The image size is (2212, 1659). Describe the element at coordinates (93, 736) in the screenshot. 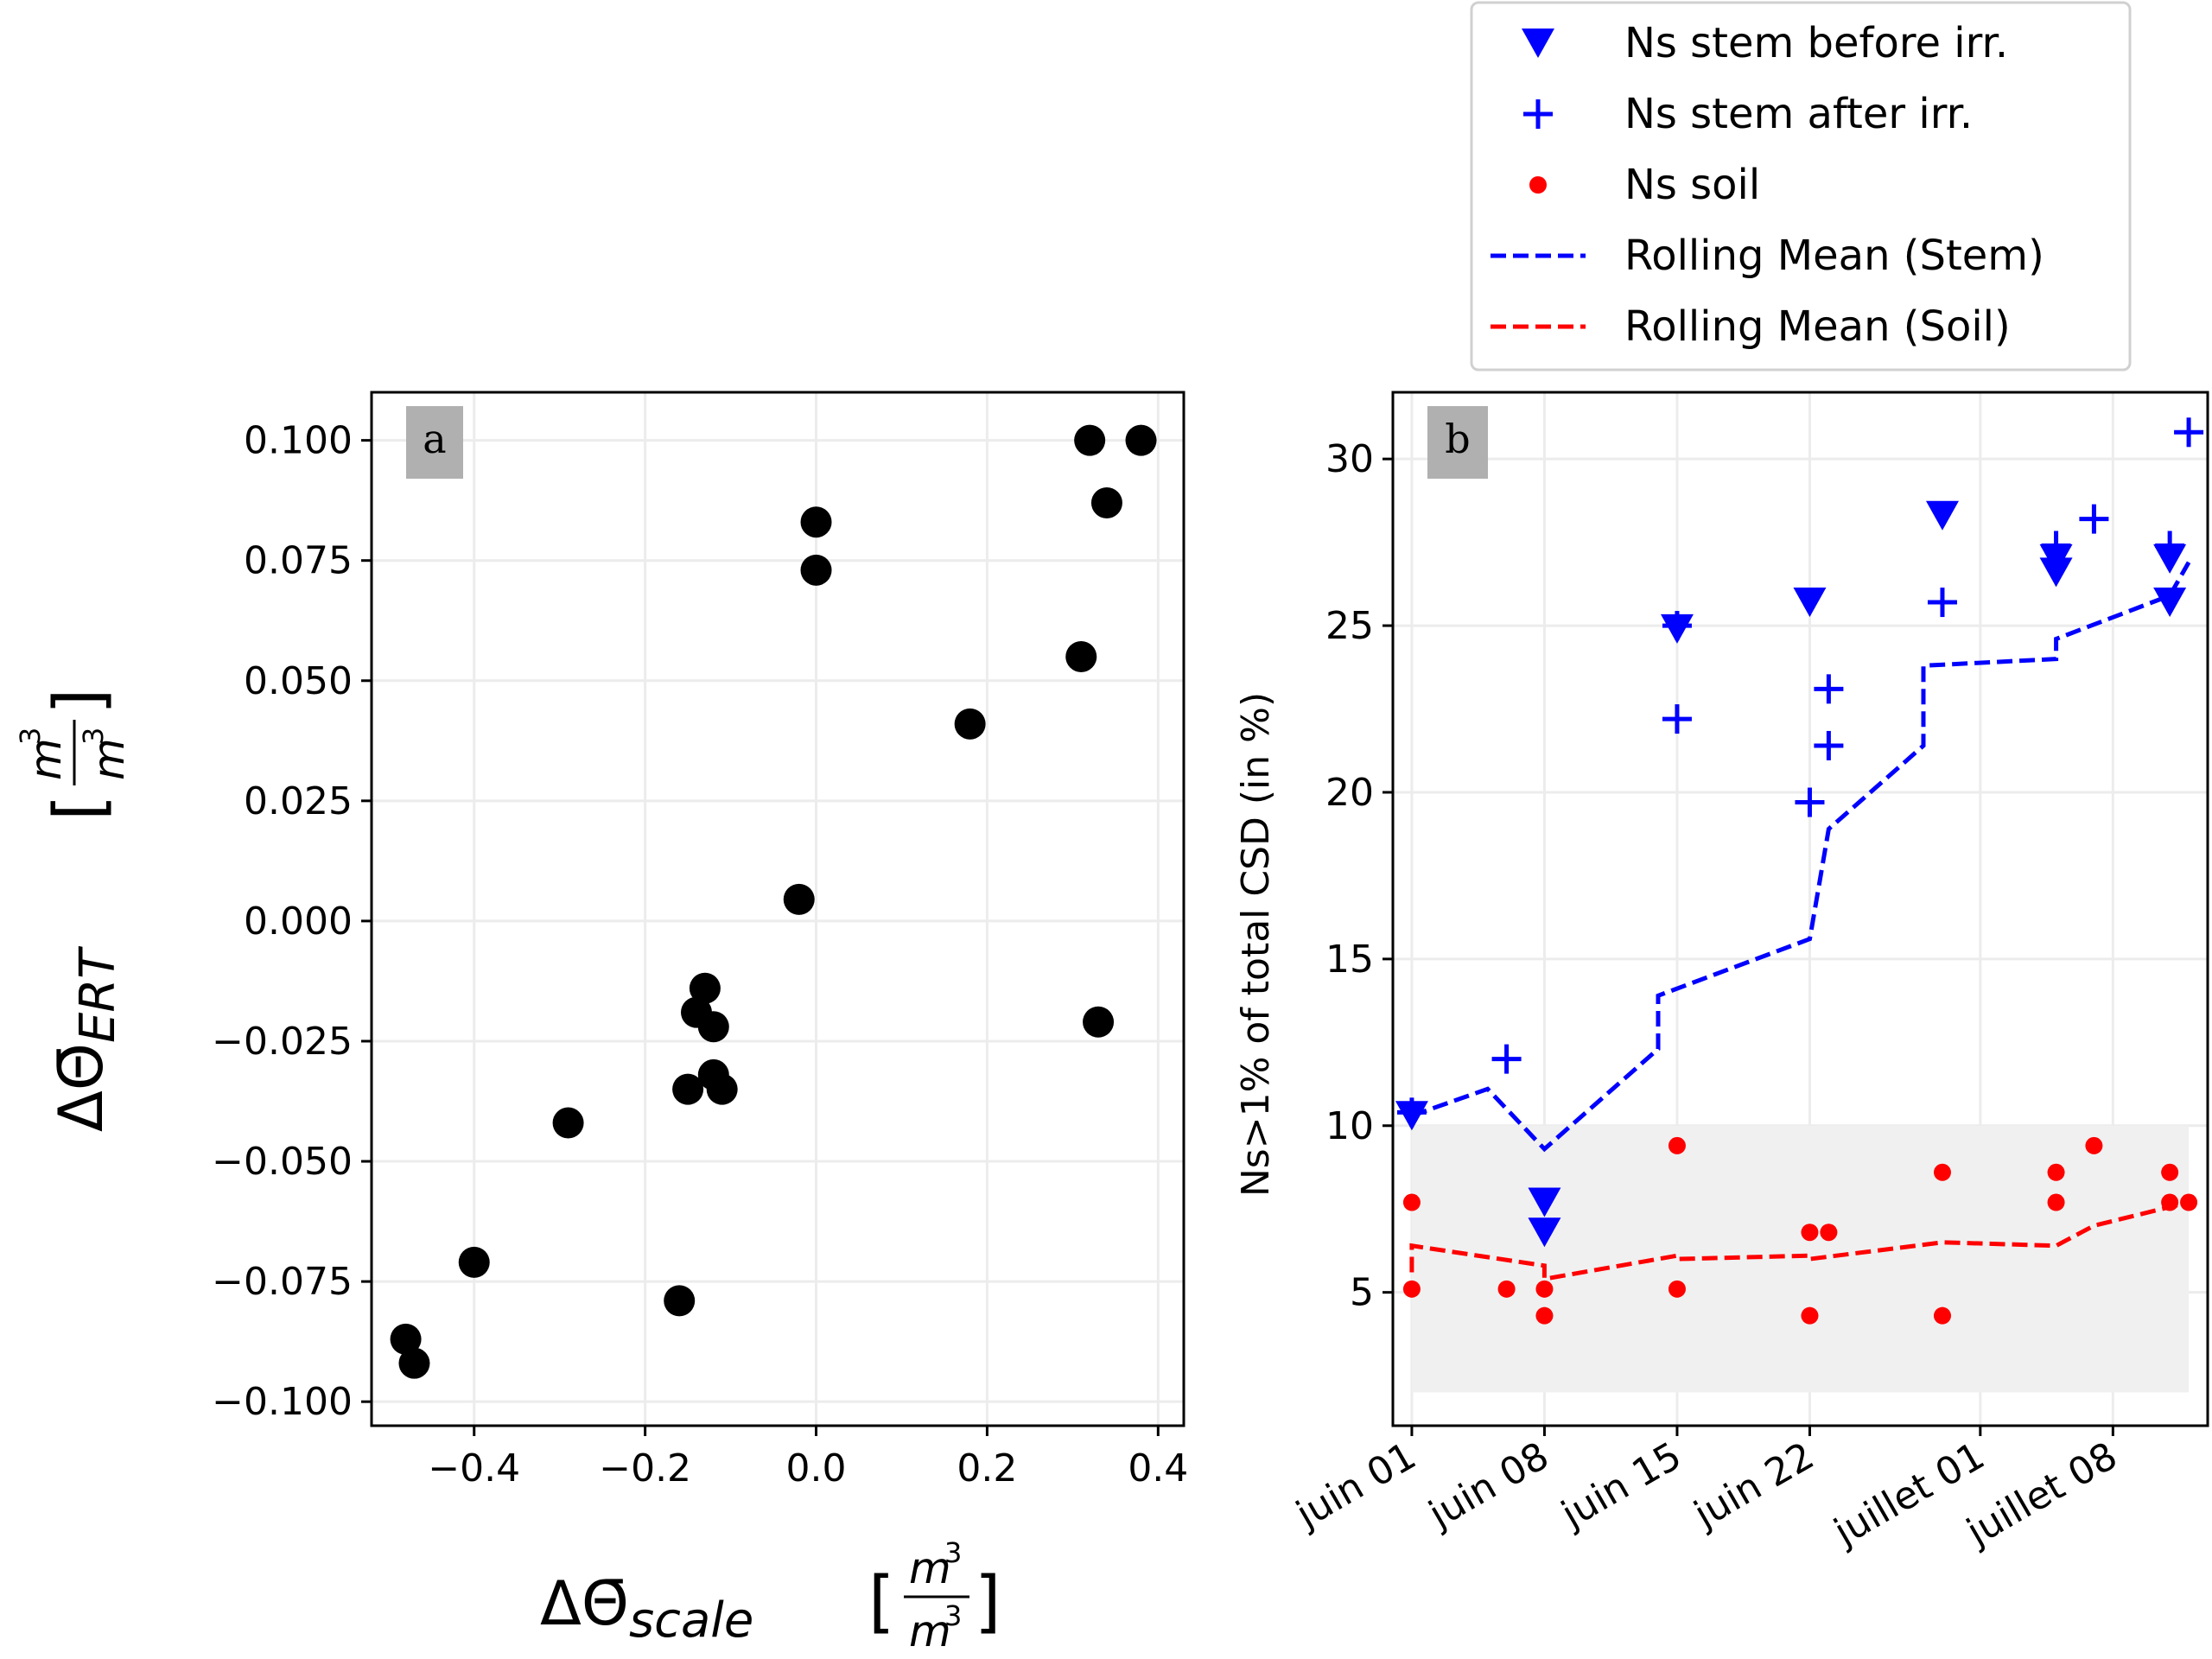

I see `panel-a-y-unit-denominator-exp: 3` at that location.